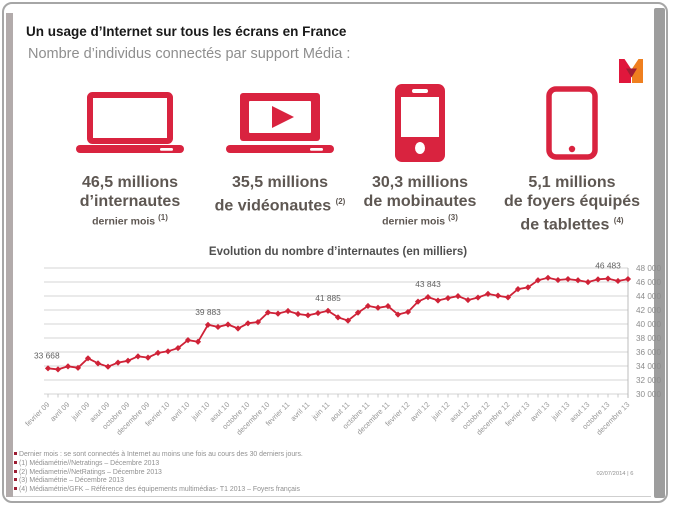  I want to click on svg-text: 43 843, so click(428, 284).